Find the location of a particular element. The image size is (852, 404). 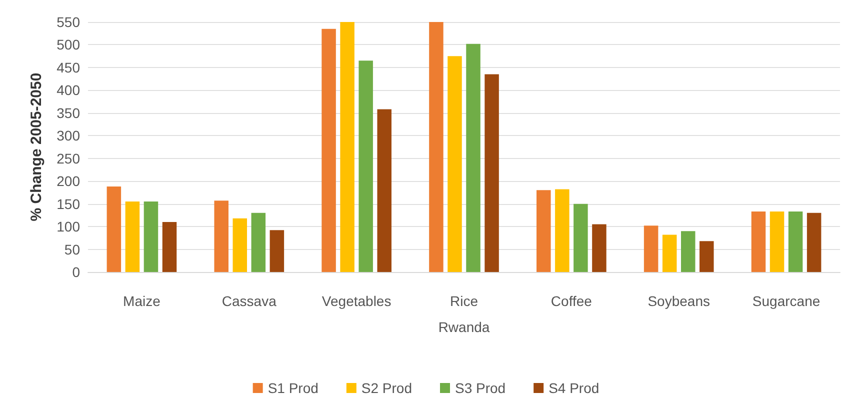

y-tick-label: 300 is located at coordinates (68, 136).